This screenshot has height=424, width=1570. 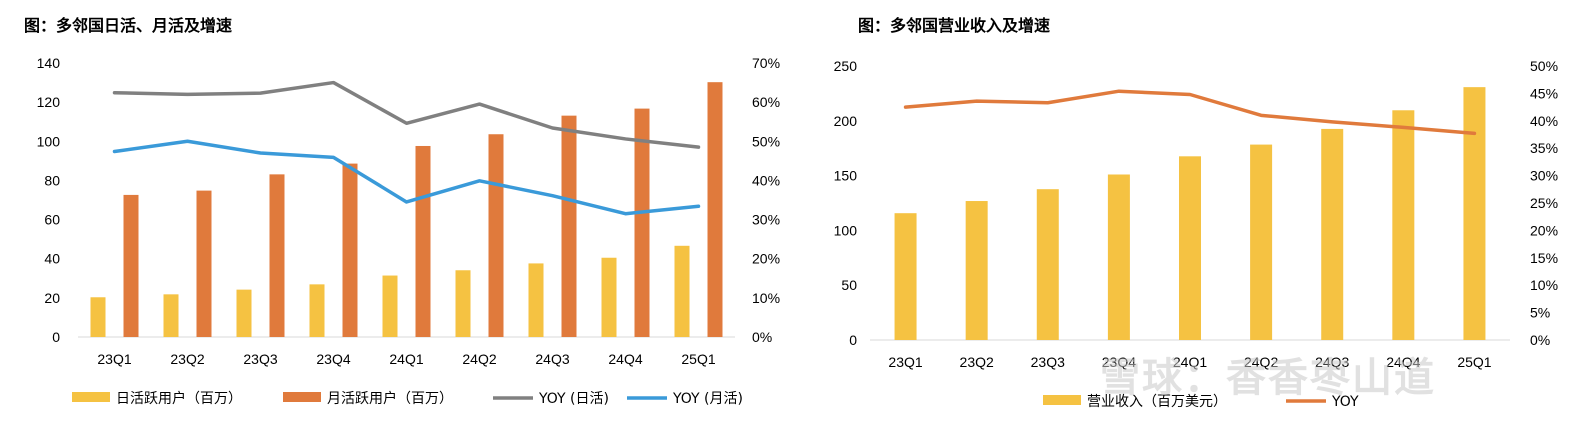 I want to click on chart-title: 图：多邻国营业收入及增速, so click(x=954, y=25).